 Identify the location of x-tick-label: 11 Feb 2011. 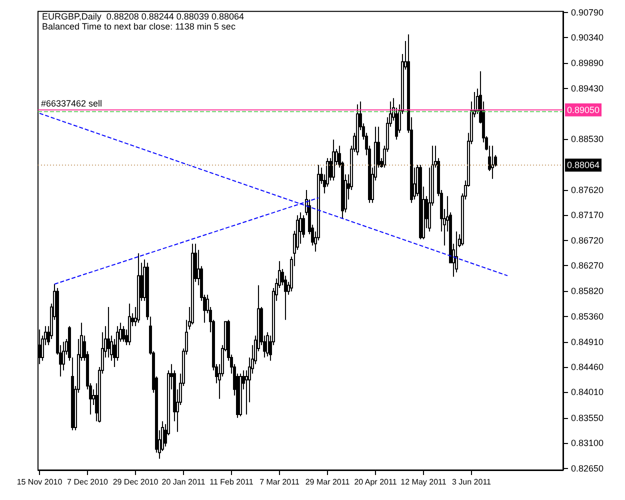
(232, 482).